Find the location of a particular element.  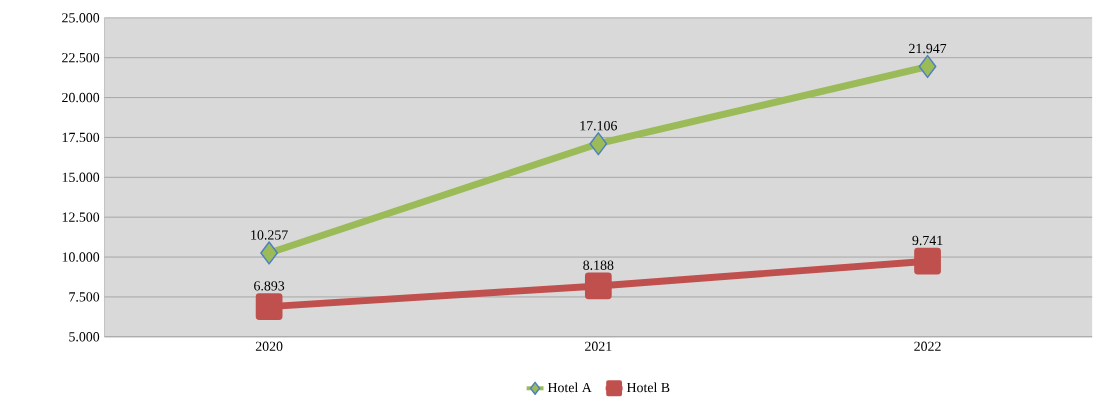

y-tick-label: 22.500 is located at coordinates (81, 57).